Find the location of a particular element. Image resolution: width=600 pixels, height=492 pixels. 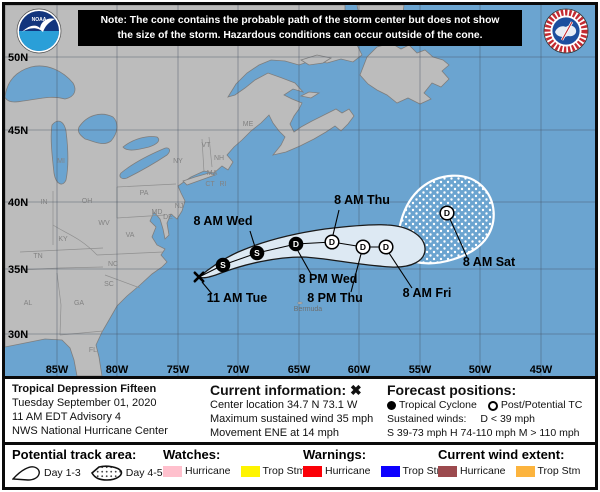

time-label: 8 PM Wed is located at coordinates (328, 279).